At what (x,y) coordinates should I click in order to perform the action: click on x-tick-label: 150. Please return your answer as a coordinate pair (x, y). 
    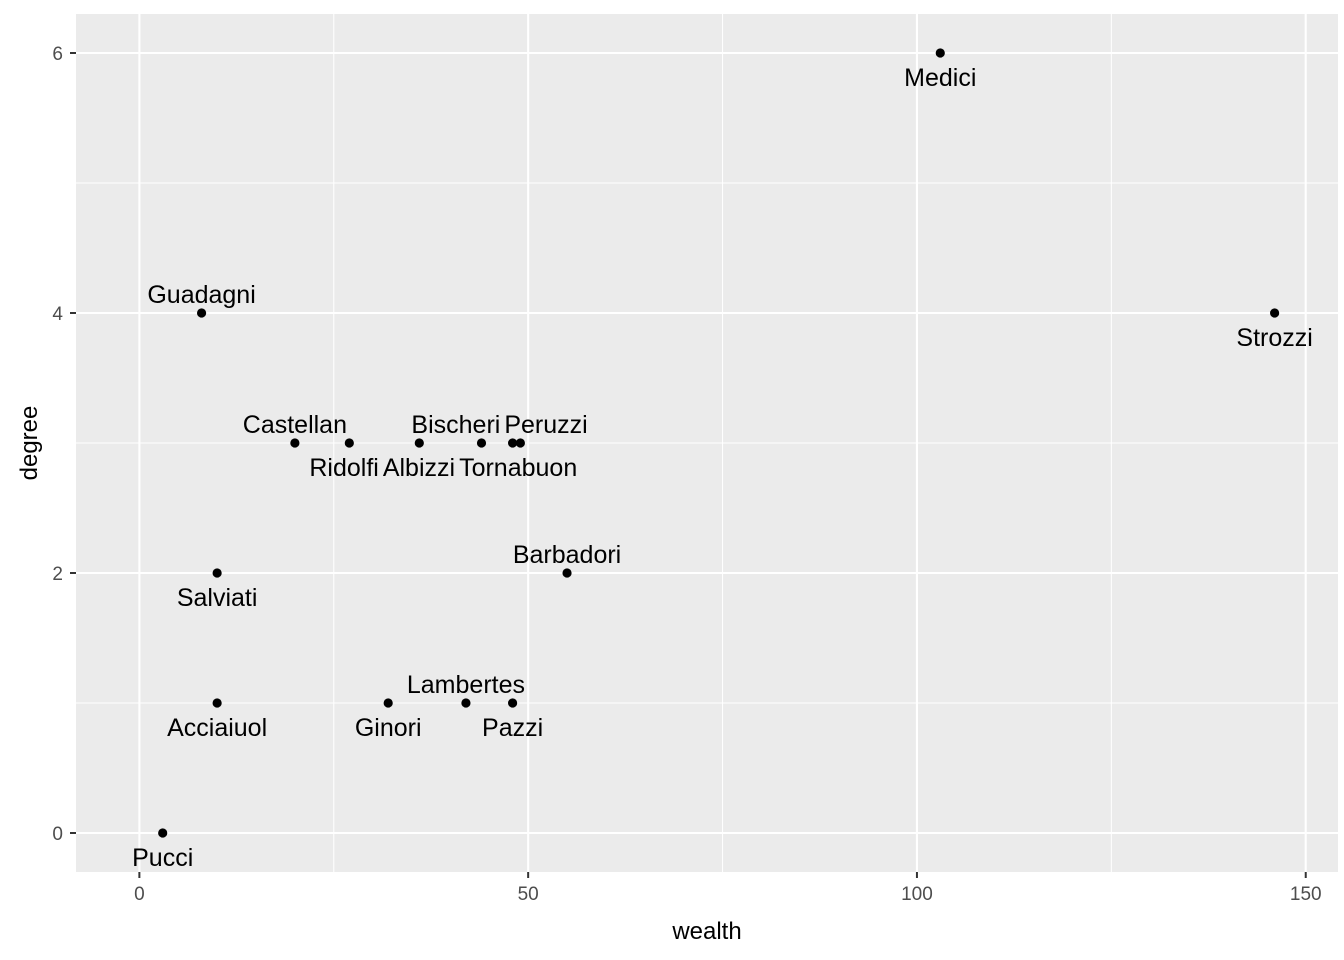
    Looking at the image, I should click on (1306, 894).